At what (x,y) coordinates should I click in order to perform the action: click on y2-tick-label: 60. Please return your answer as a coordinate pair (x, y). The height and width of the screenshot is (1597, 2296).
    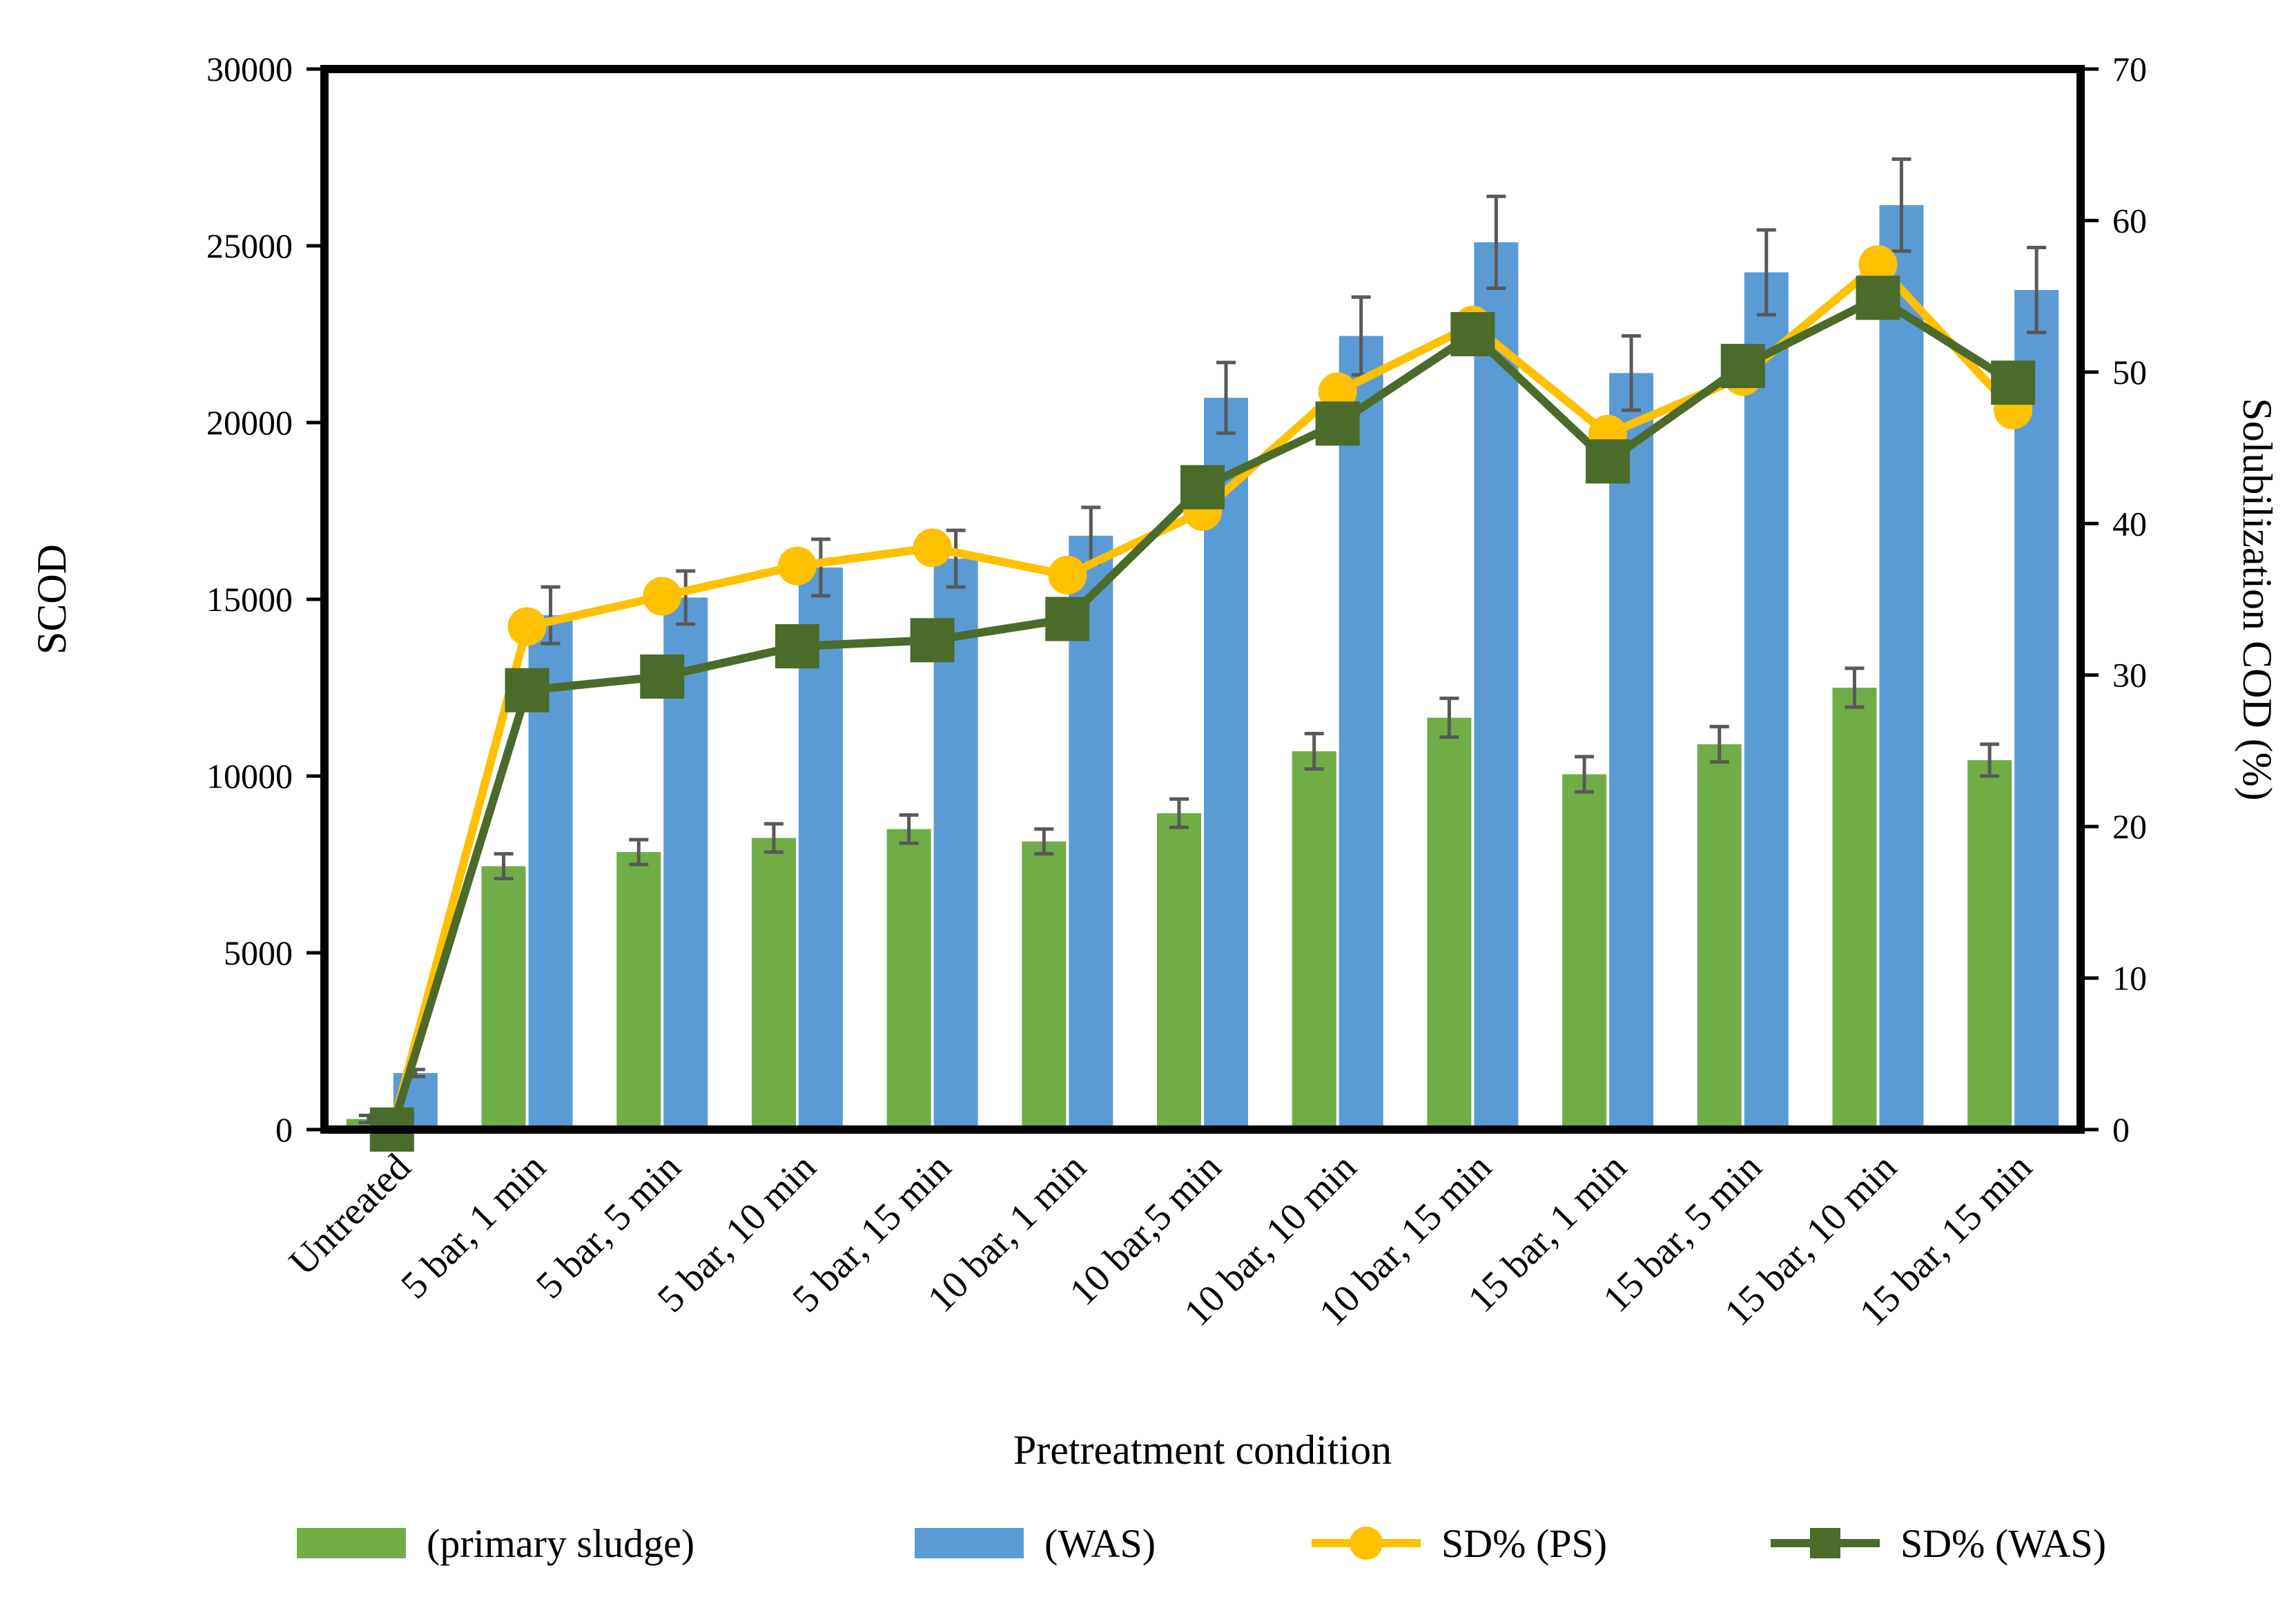
    Looking at the image, I should click on (2129, 220).